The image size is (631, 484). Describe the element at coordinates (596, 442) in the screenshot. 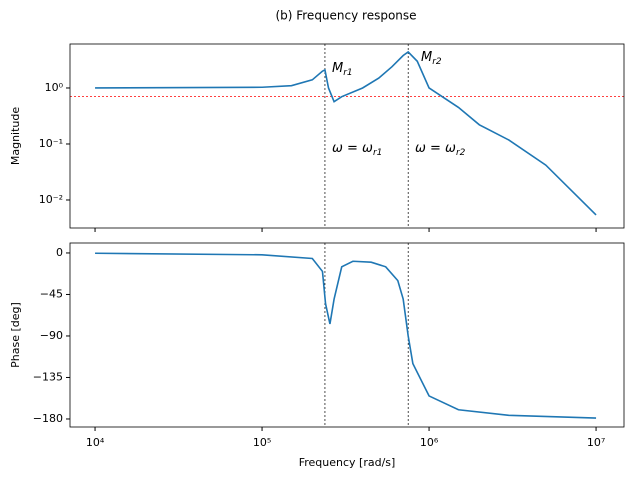

I see `x-tick-label: 10⁷` at that location.